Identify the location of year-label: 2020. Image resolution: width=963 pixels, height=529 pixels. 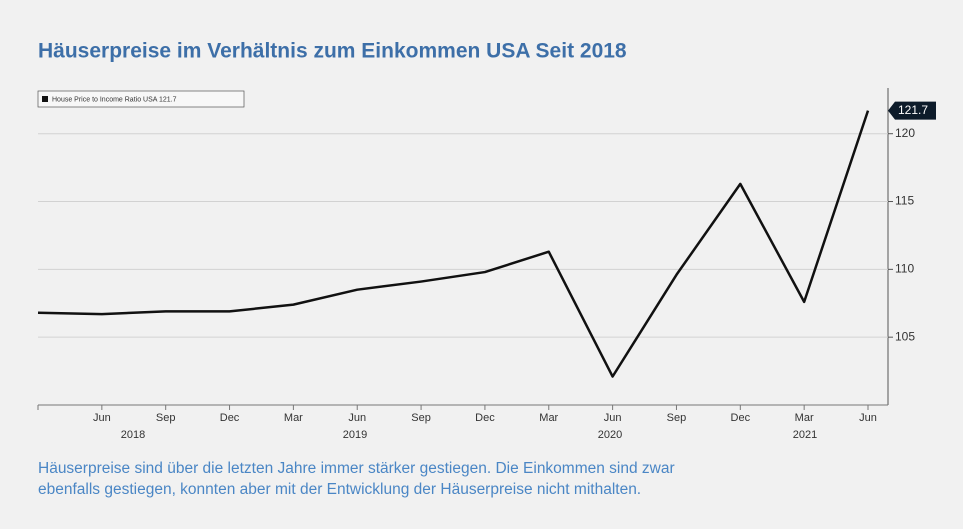
(610, 435).